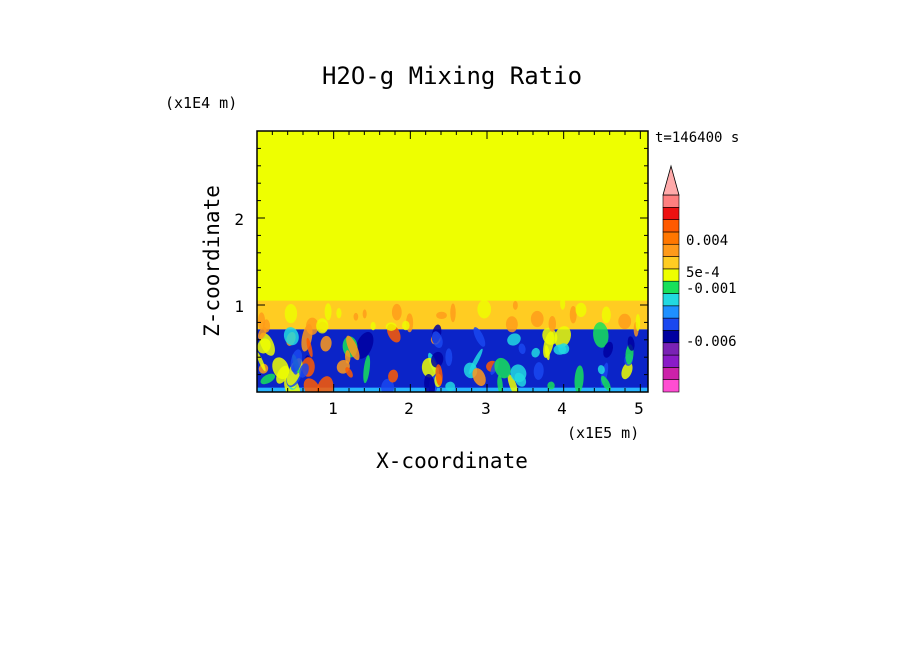  I want to click on y-tick-label: 2, so click(239, 219).